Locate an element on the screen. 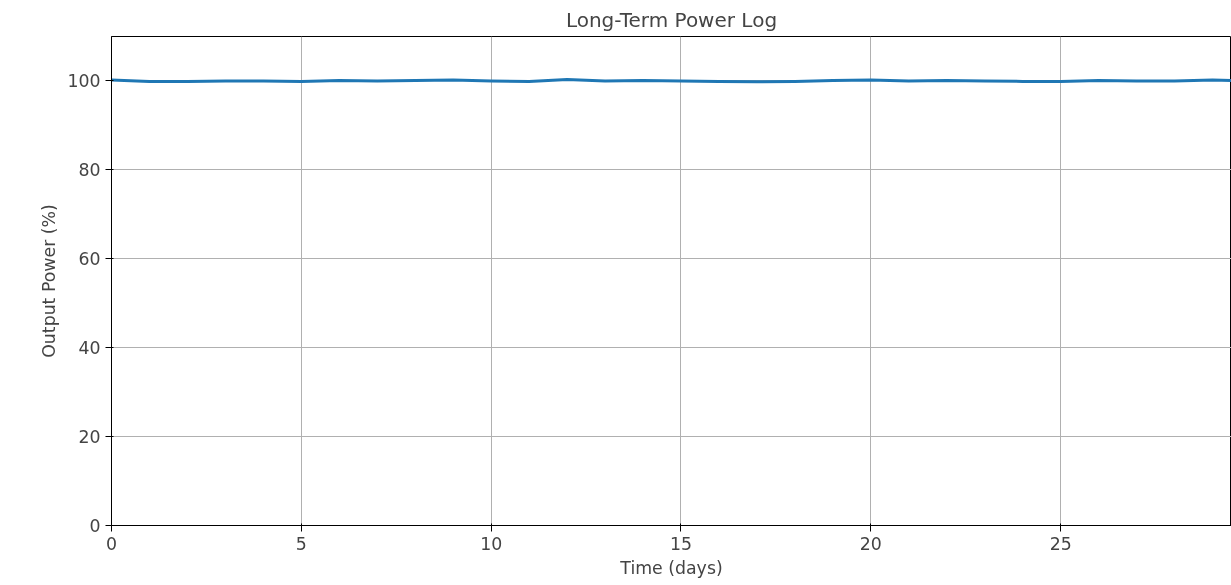  x-tick-label: 10 is located at coordinates (491, 543).